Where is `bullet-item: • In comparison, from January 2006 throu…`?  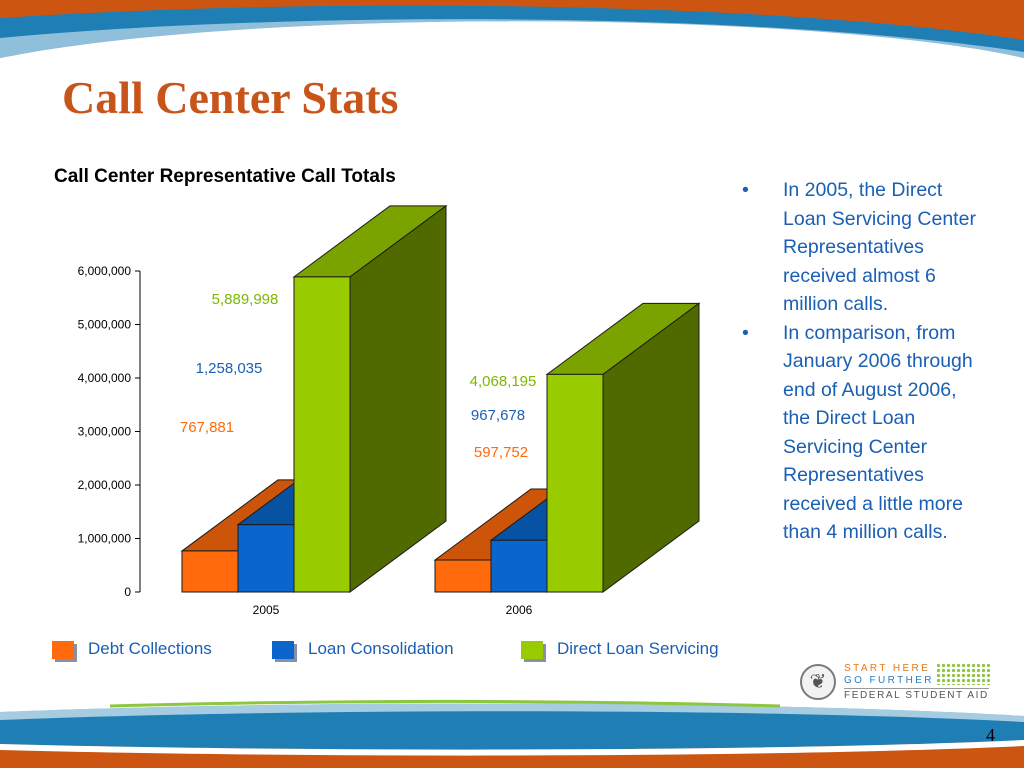
bullet-item: • In comparison, from January 2006 throu… is located at coordinates (862, 433).